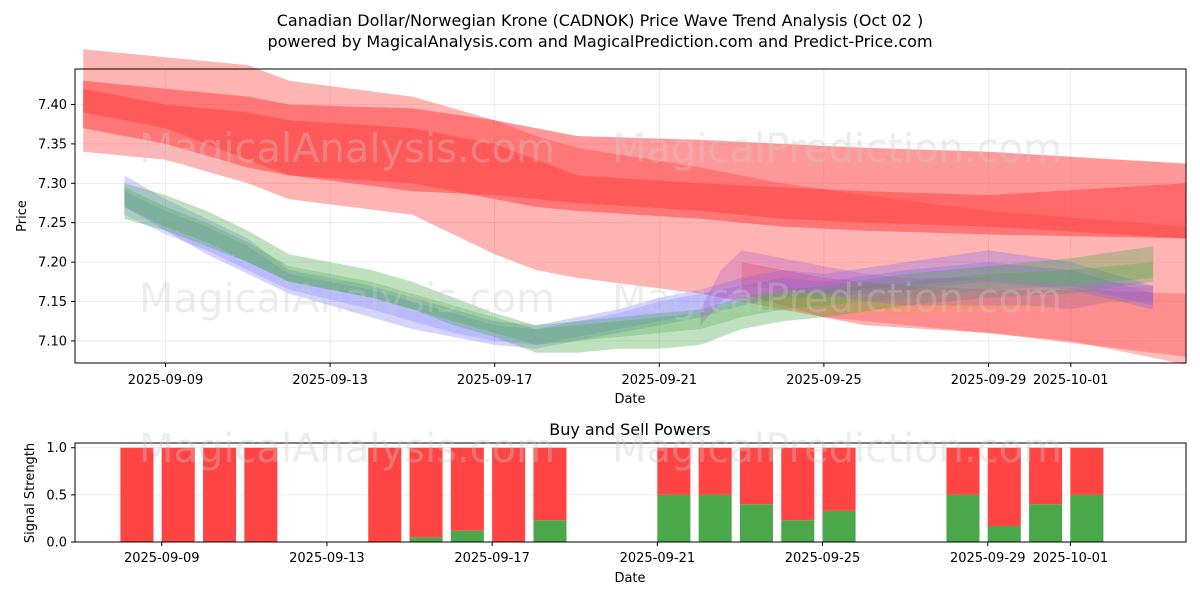 The image size is (1200, 600). I want to click on price-band-purple-band, so click(927, 288).